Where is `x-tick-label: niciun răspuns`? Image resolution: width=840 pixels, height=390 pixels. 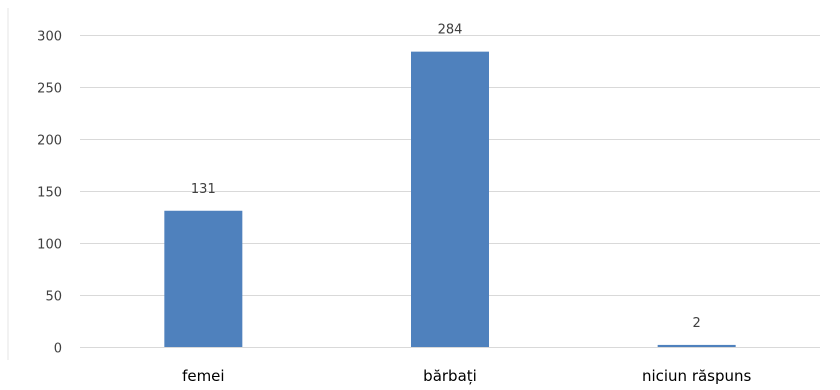 x-tick-label: niciun răspuns is located at coordinates (697, 376).